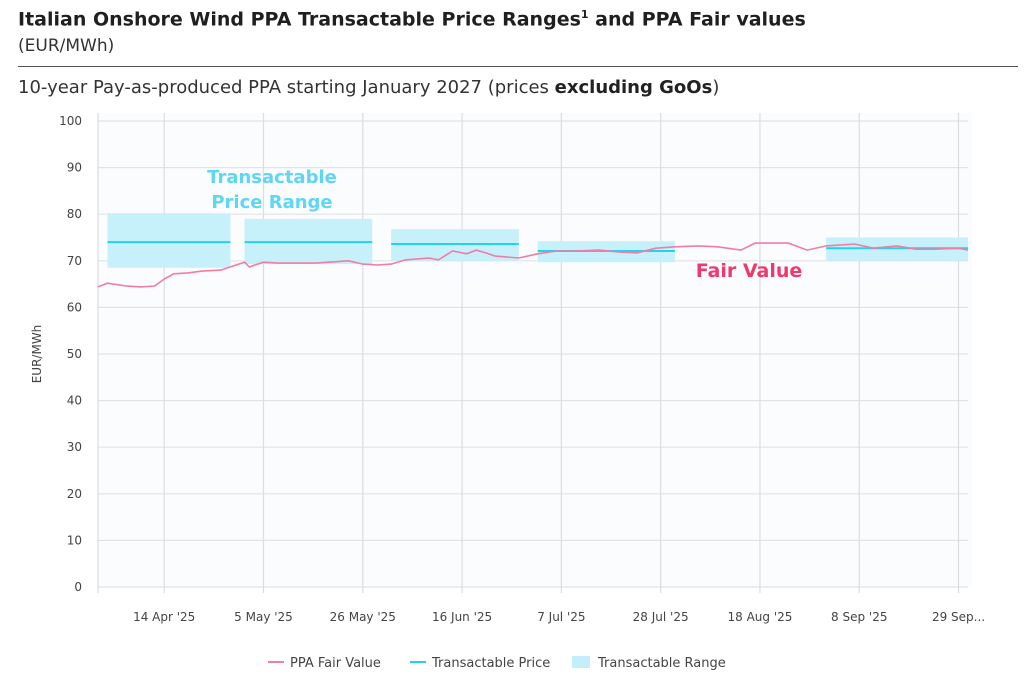 The width and height of the screenshot is (1024, 692). I want to click on x-tick-label: 28 Jul '25, so click(661, 617).